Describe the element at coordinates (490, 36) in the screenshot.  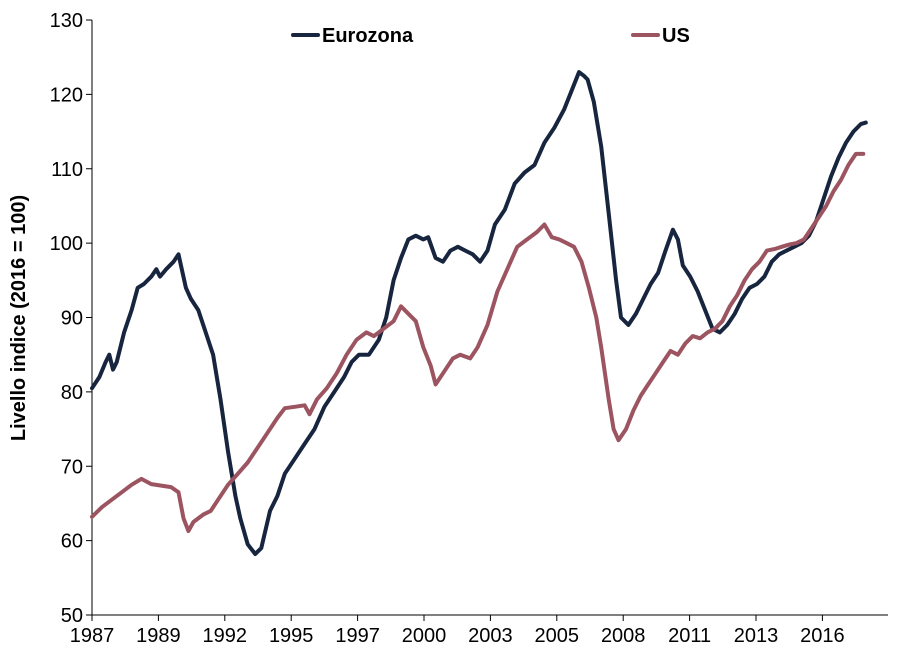
I see `legend: Eurozona US` at that location.